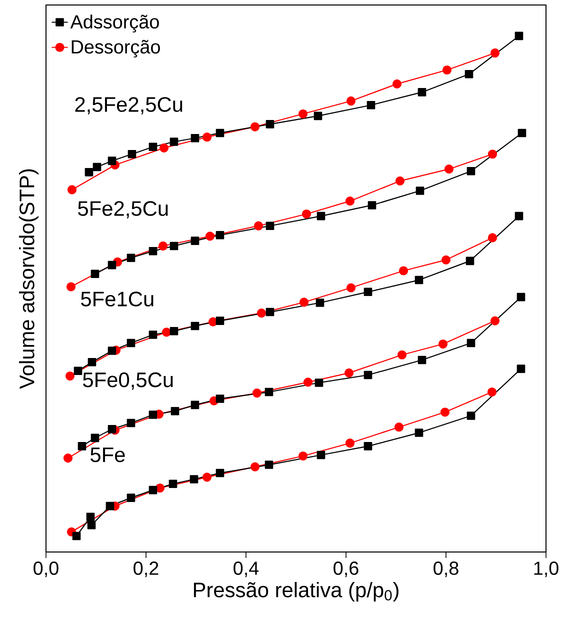 The image size is (568, 625). Describe the element at coordinates (346, 570) in the screenshot. I see `x-tick-label: 0,6` at that location.